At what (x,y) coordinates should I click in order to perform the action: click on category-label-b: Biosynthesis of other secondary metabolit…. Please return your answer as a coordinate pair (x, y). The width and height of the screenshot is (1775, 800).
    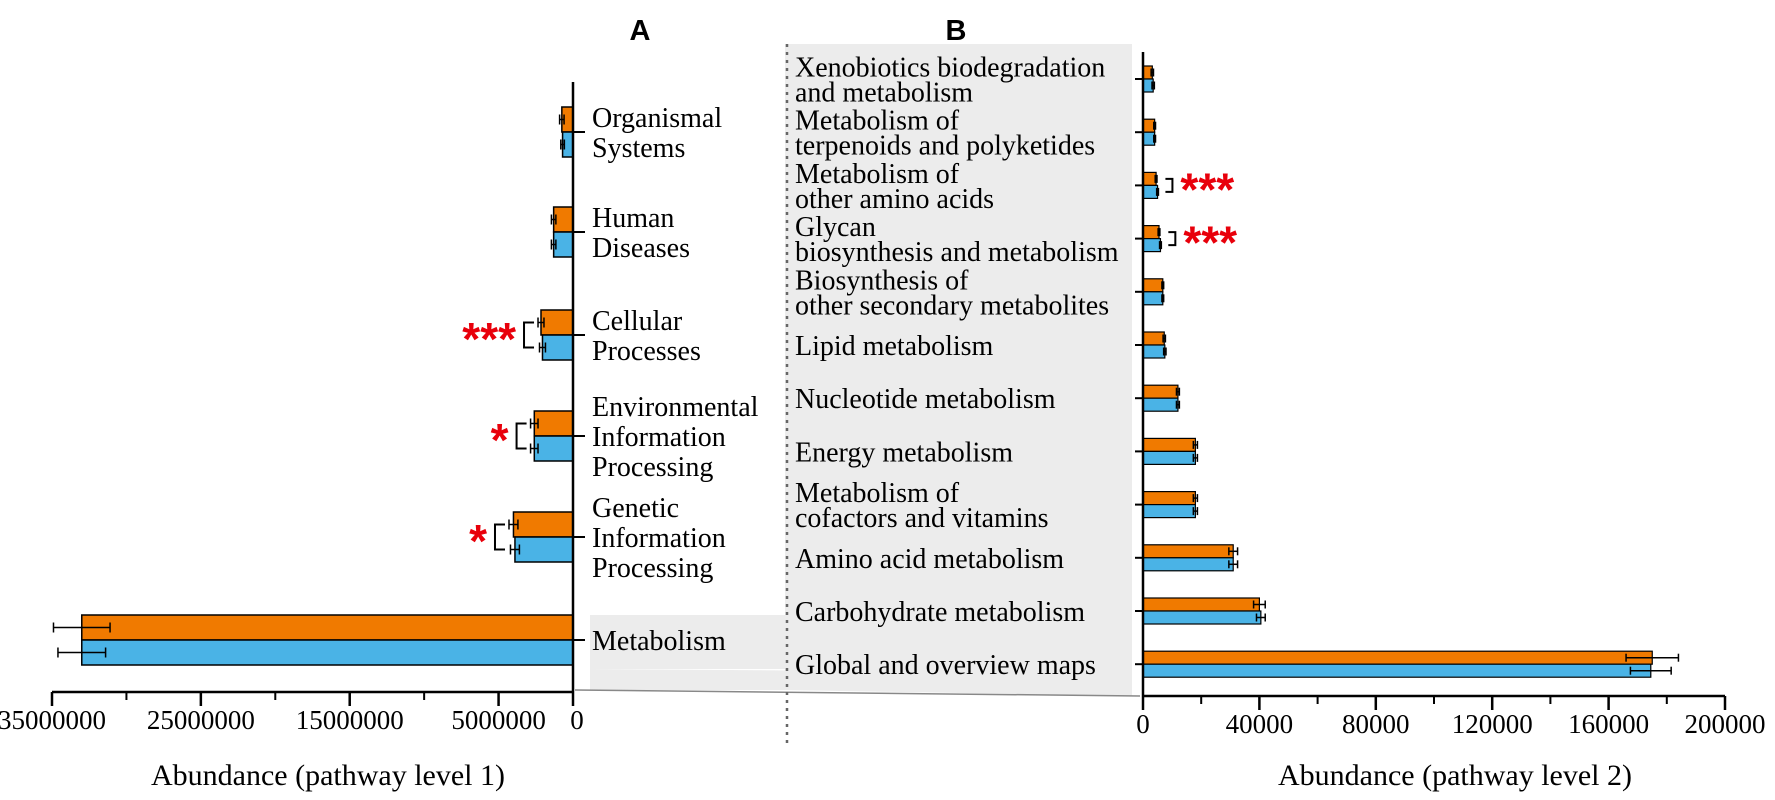
    Looking at the image, I should click on (952, 293).